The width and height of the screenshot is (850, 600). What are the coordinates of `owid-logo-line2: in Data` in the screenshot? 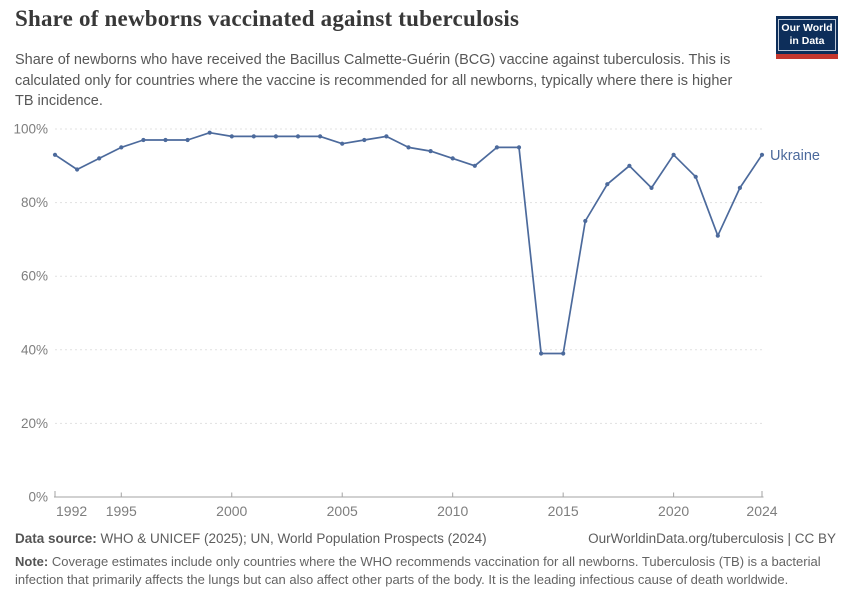 It's located at (807, 40).